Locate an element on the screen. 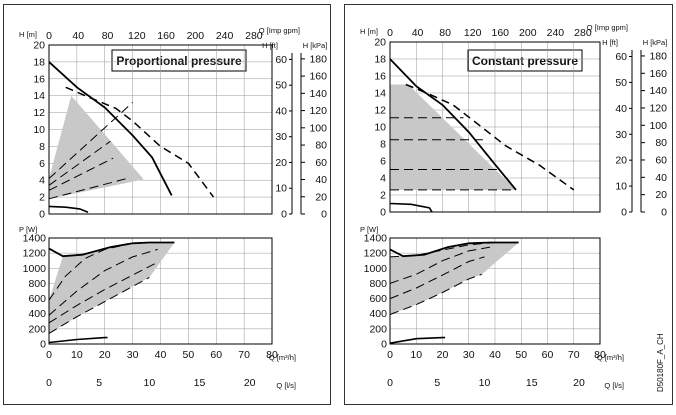 The width and height of the screenshot is (676, 415). lower-xlabel-ls-right: Q [l/s] is located at coordinates (614, 385).